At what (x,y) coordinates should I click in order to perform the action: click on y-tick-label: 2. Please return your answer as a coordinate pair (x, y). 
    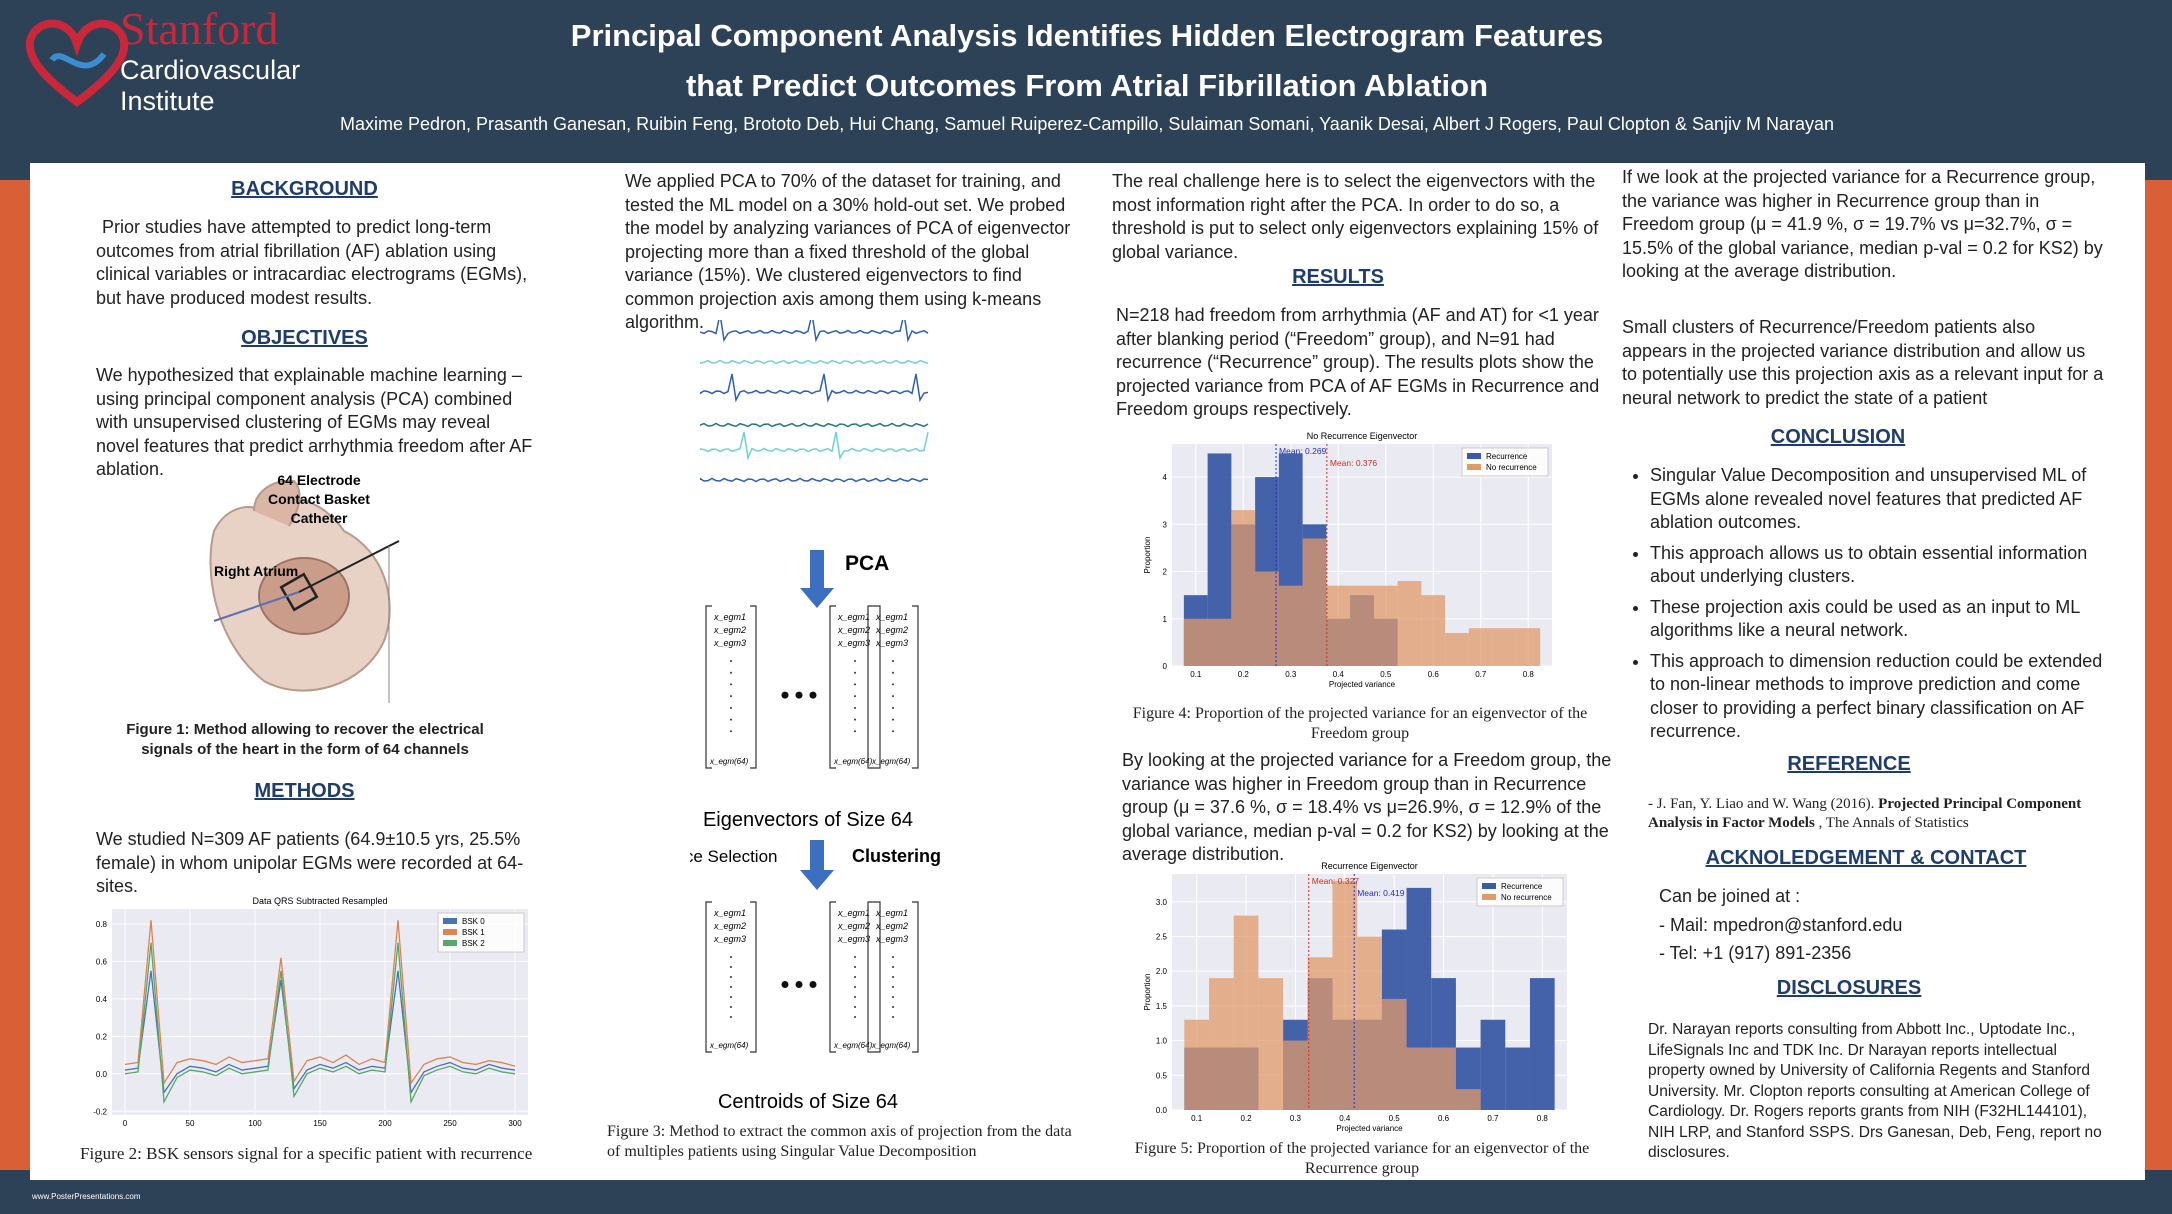
    Looking at the image, I should click on (1165, 572).